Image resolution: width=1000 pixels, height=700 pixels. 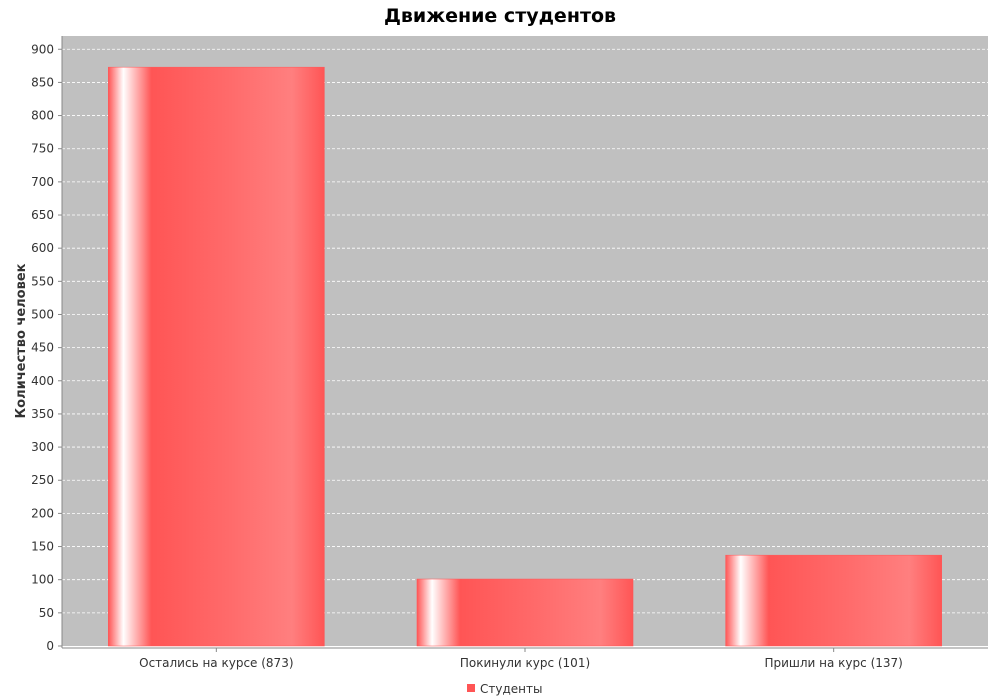 I want to click on y-tick-label: 200, so click(x=42, y=513).